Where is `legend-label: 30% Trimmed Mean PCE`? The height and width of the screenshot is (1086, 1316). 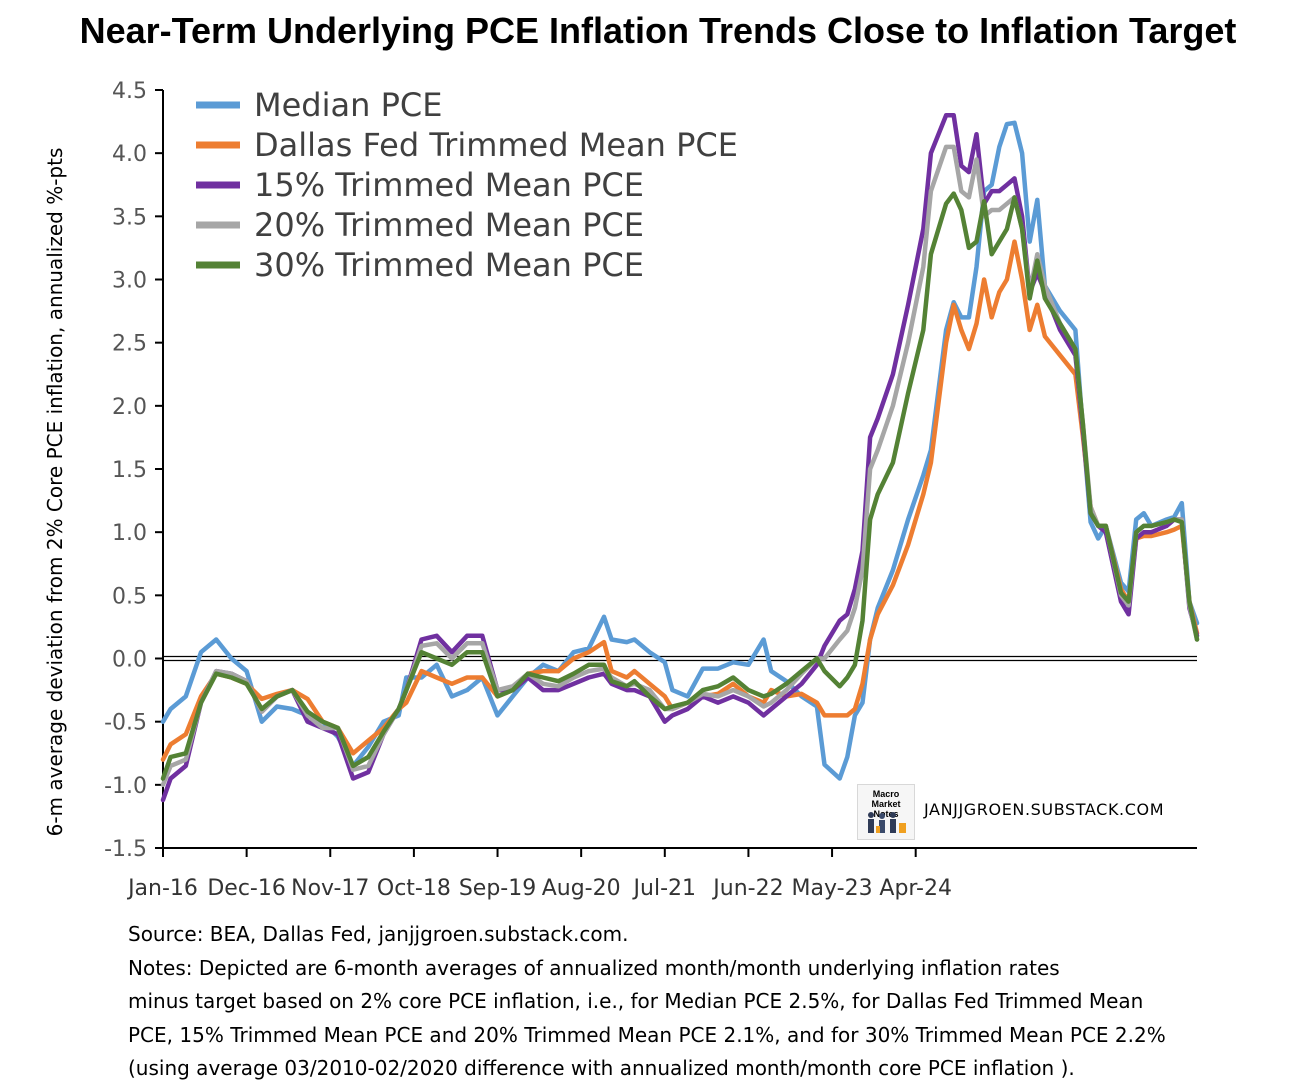
legend-label: 30% Trimmed Mean PCE is located at coordinates (449, 265).